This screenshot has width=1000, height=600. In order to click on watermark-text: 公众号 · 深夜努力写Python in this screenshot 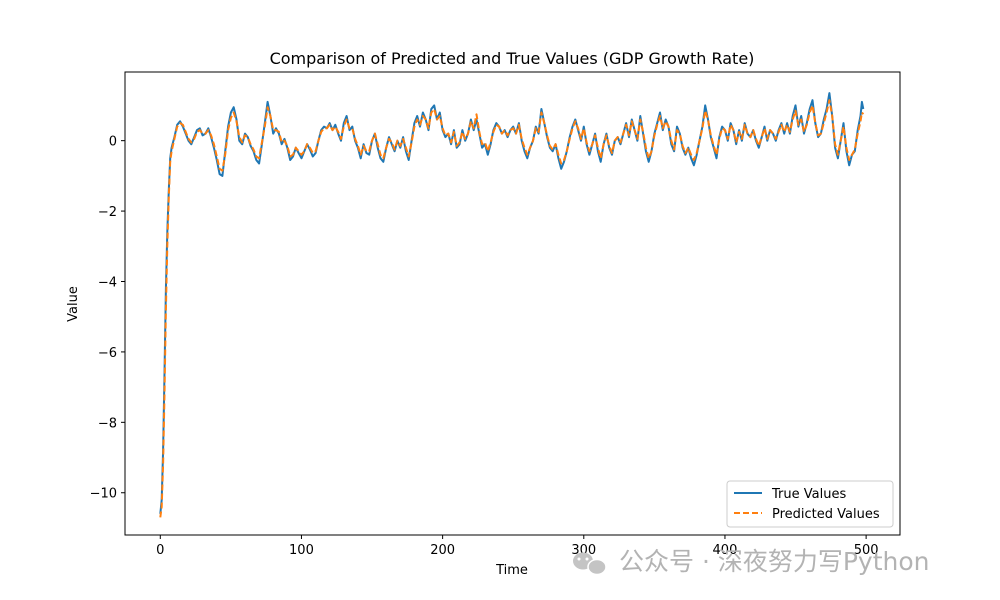, I will do `click(774, 561)`.